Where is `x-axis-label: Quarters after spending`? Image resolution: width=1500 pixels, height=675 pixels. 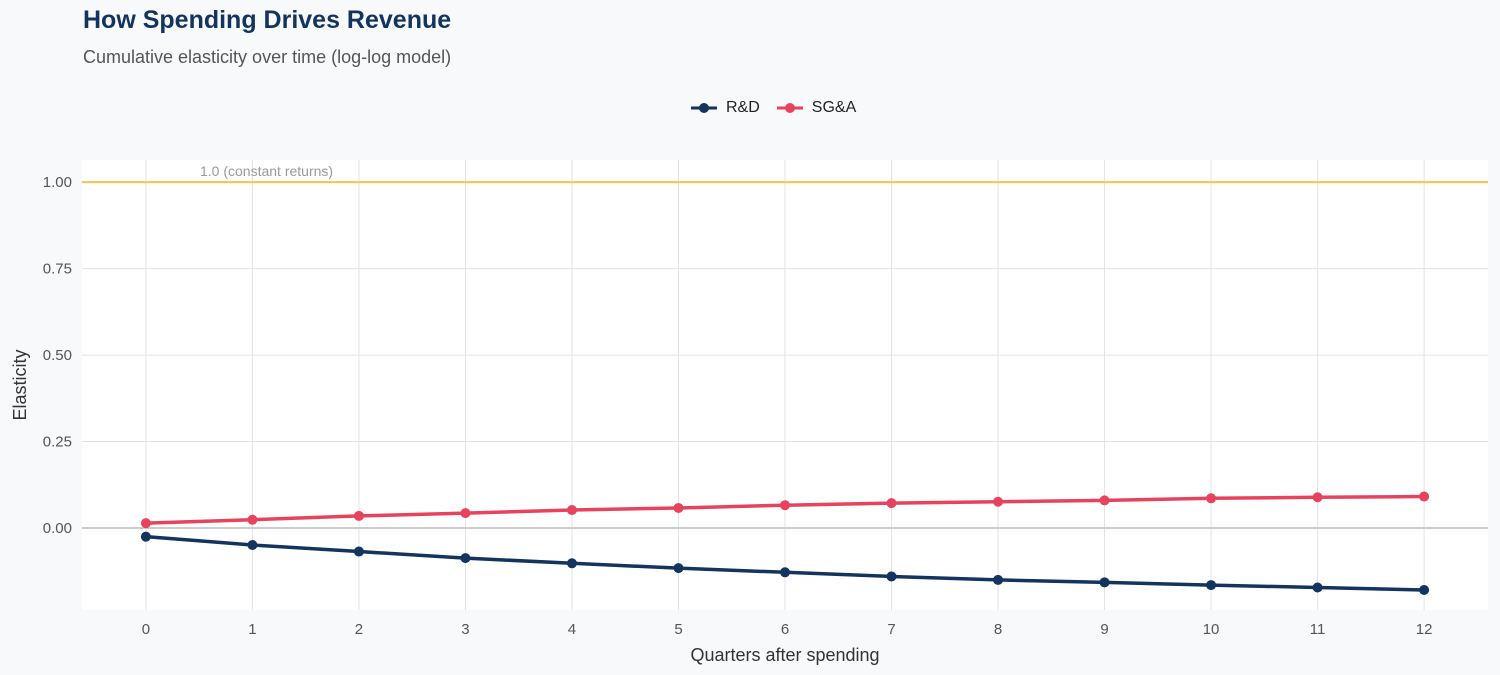
x-axis-label: Quarters after spending is located at coordinates (784, 655).